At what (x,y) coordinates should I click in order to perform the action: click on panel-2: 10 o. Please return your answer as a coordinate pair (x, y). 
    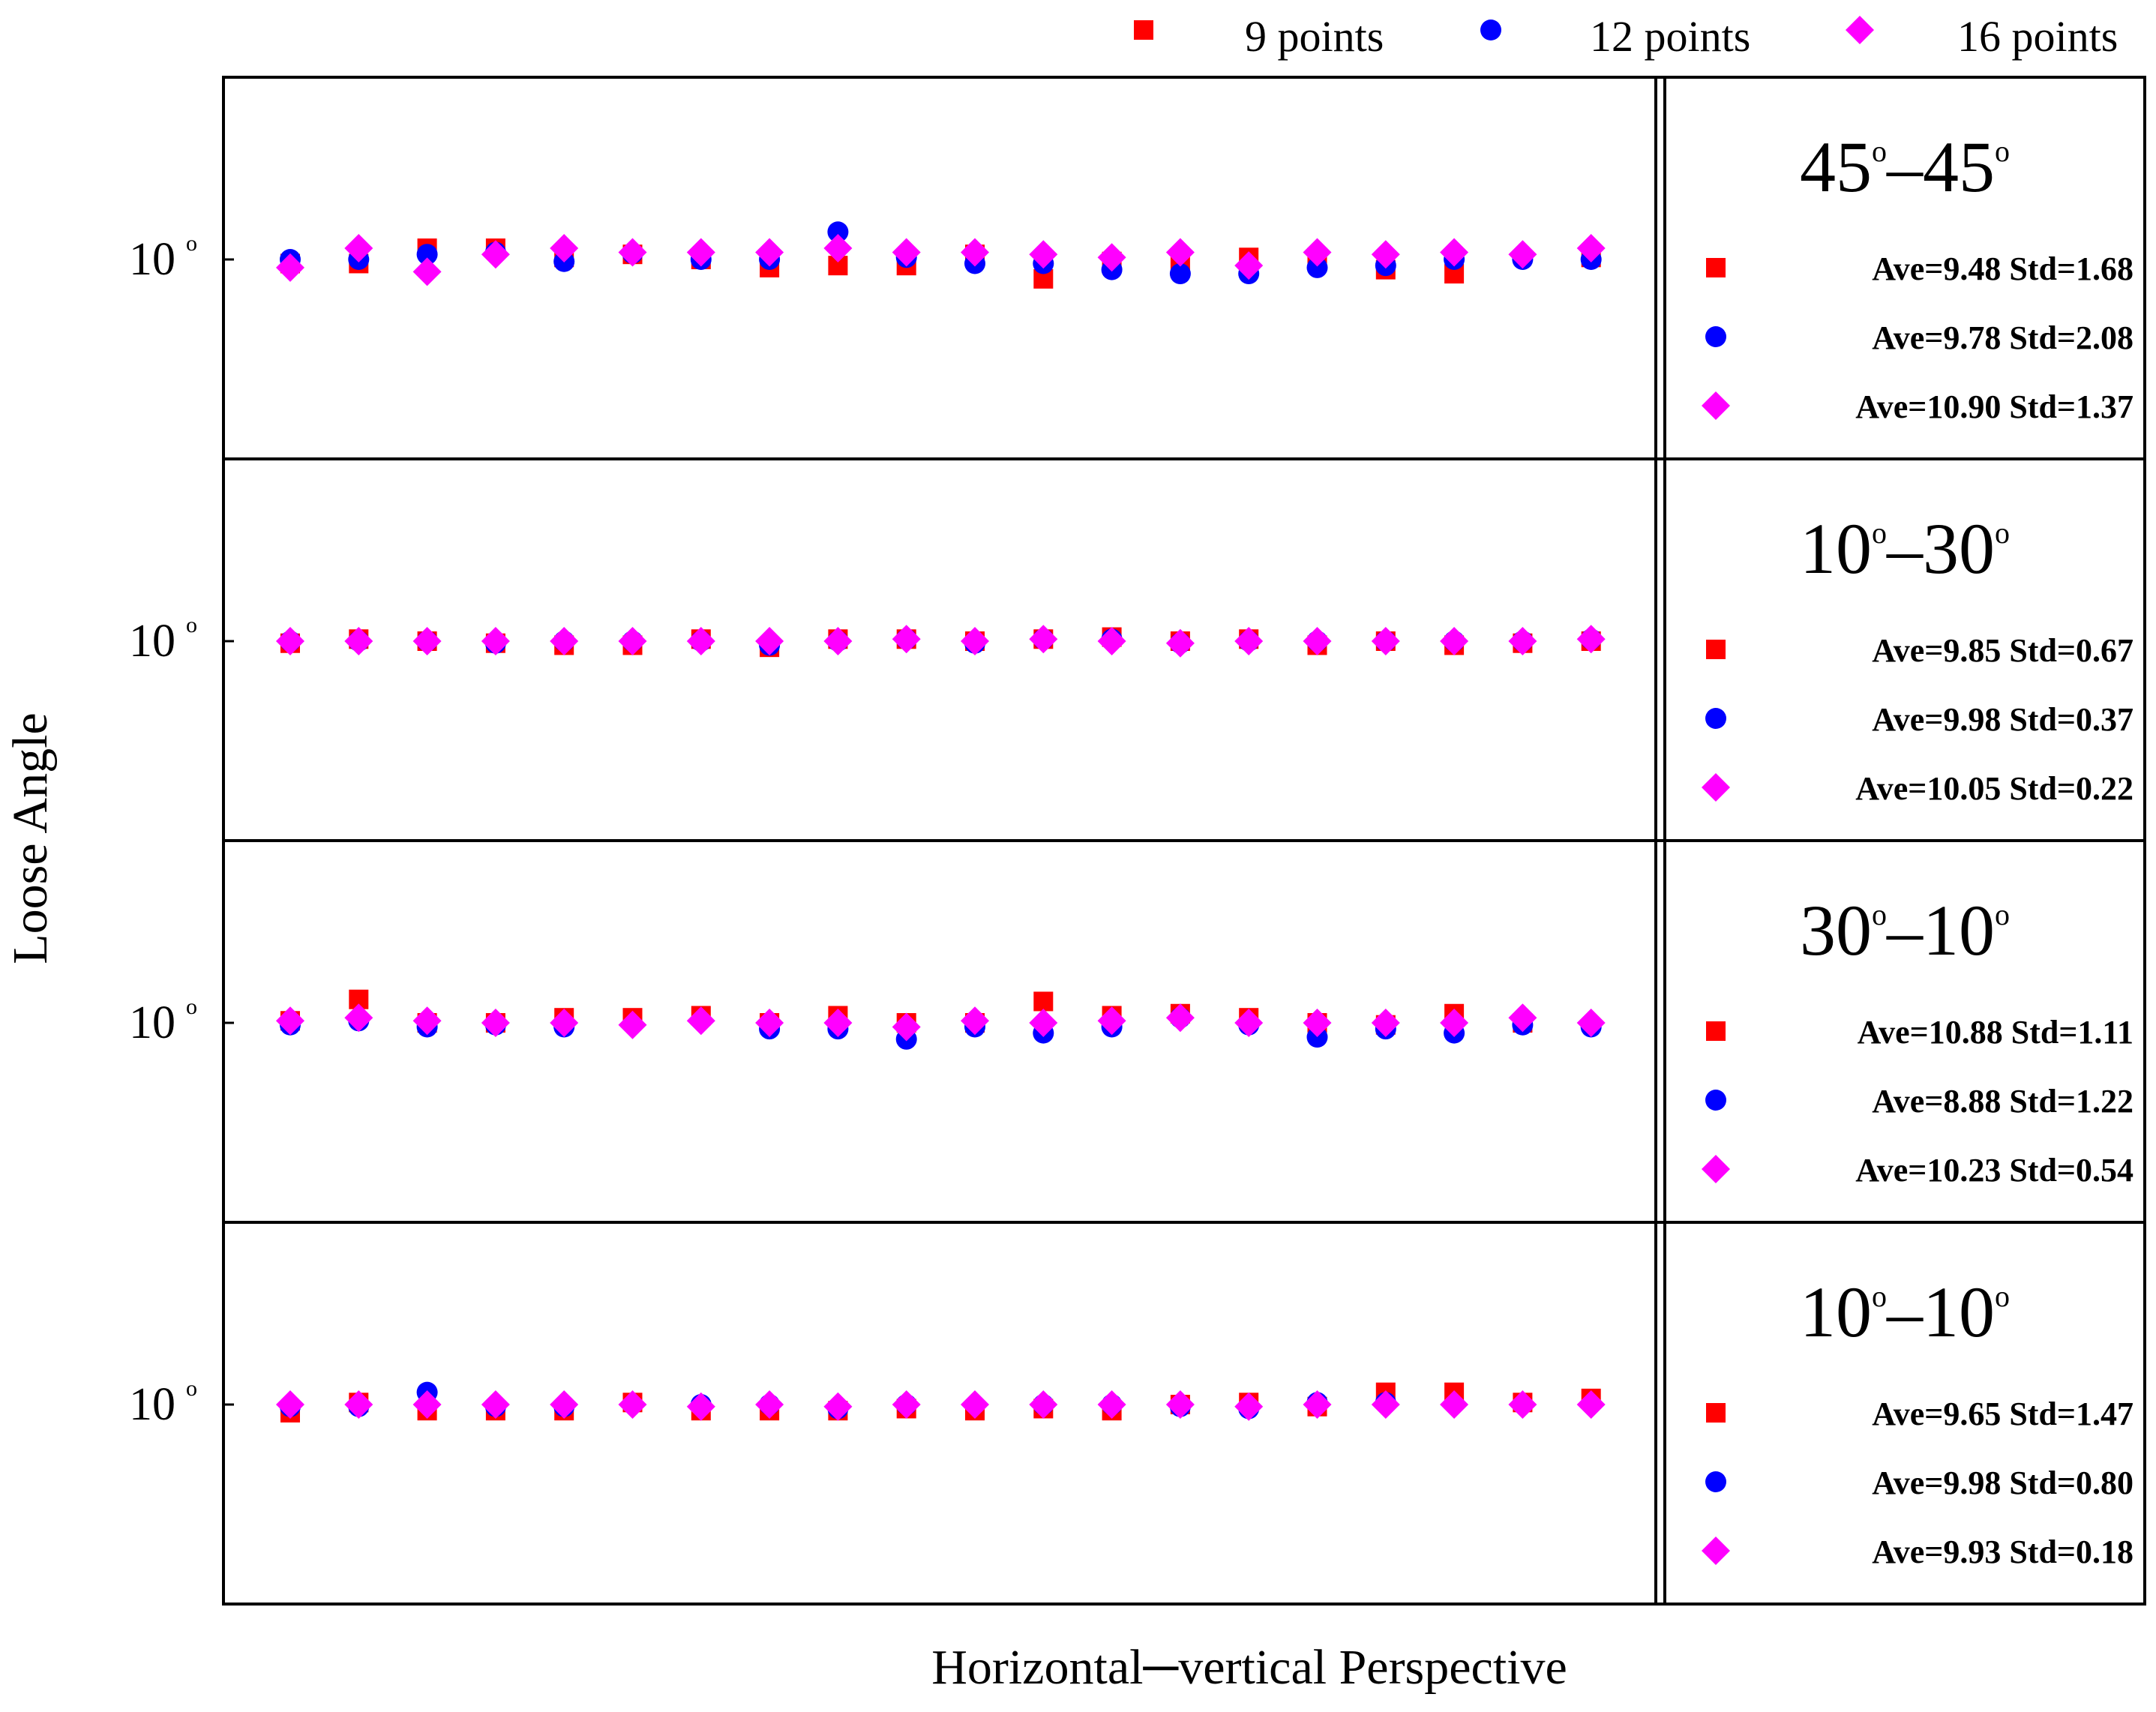
    Looking at the image, I should click on (867, 640).